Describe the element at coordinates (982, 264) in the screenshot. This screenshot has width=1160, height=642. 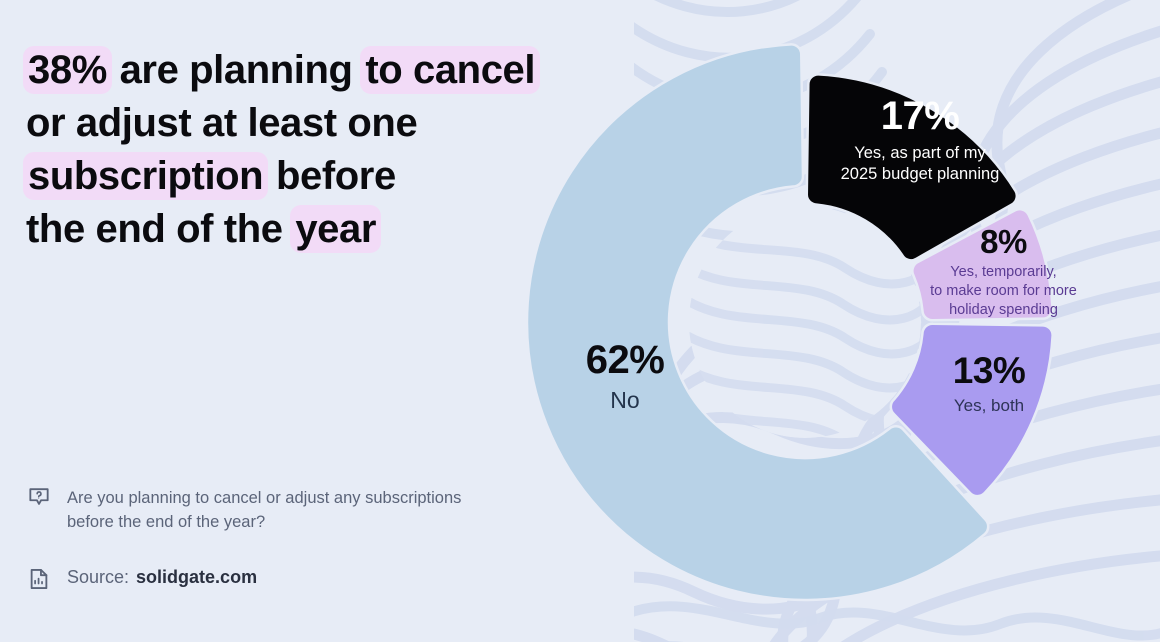
I see `slice-yes-temporarily` at that location.